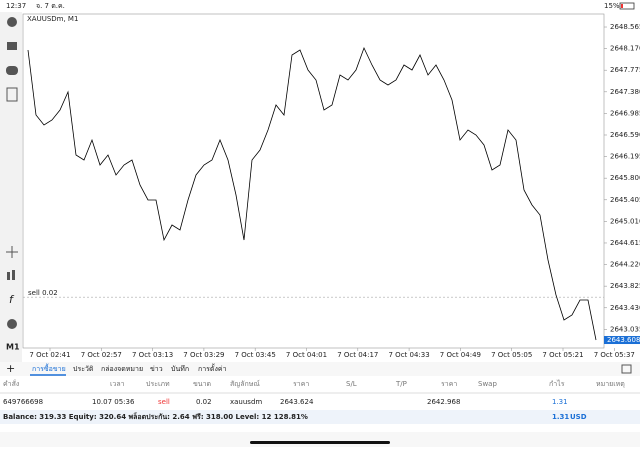 Image resolution: width=640 pixels, height=451 pixels. Describe the element at coordinates (180, 368) in the screenshot. I see `tab: บันทึก` at that location.